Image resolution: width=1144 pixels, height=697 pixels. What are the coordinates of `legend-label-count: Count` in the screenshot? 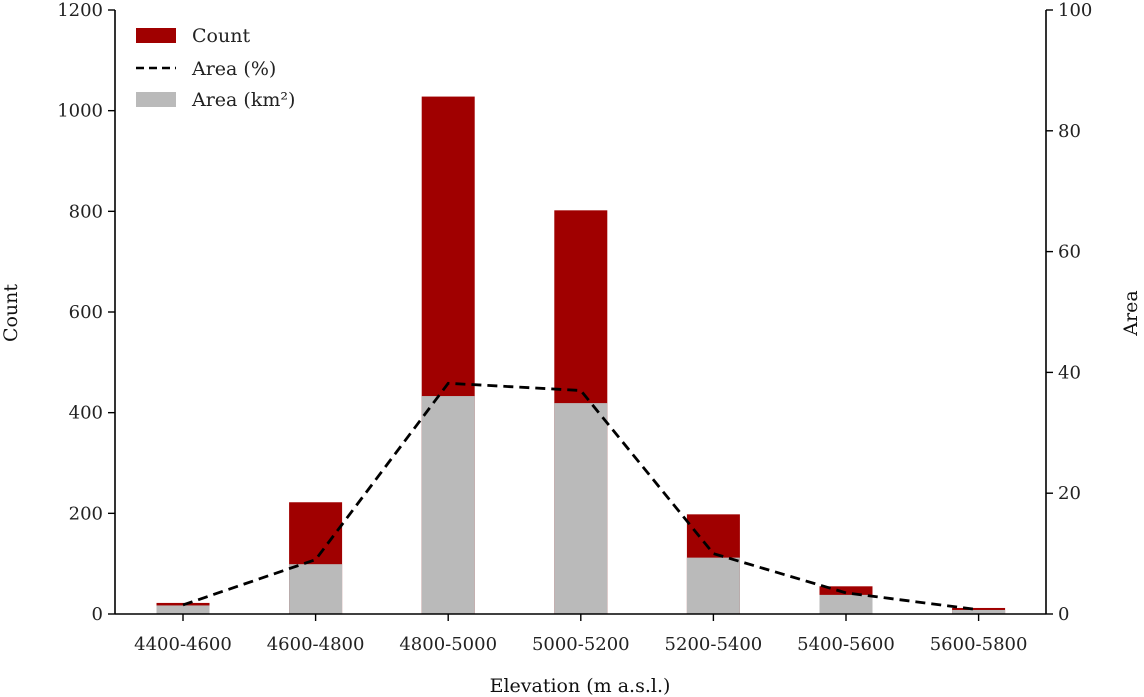 It's located at (221, 36).